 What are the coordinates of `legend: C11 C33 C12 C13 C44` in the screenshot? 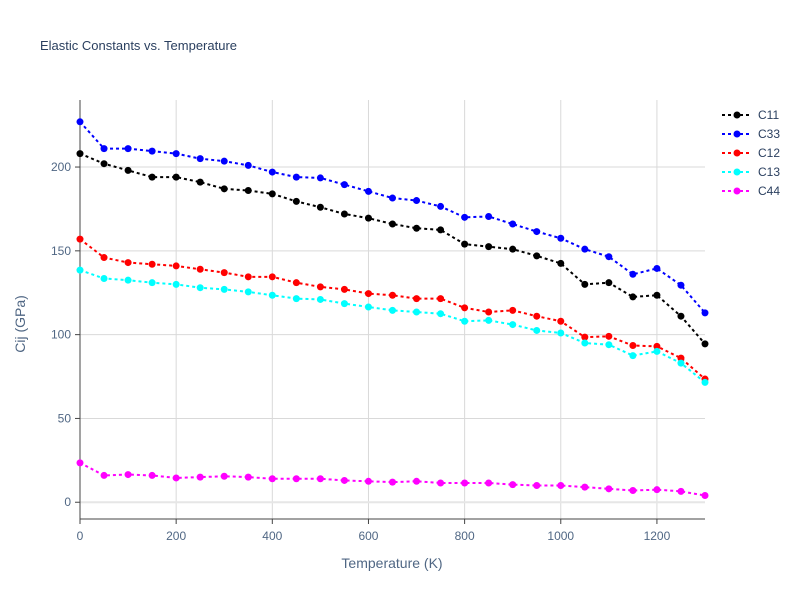 It's located at (751, 153).